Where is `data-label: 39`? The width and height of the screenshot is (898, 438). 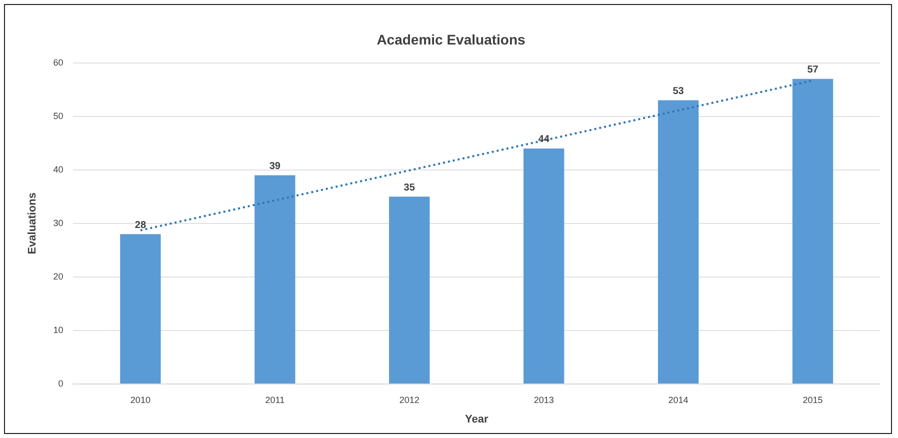
data-label: 39 is located at coordinates (275, 166).